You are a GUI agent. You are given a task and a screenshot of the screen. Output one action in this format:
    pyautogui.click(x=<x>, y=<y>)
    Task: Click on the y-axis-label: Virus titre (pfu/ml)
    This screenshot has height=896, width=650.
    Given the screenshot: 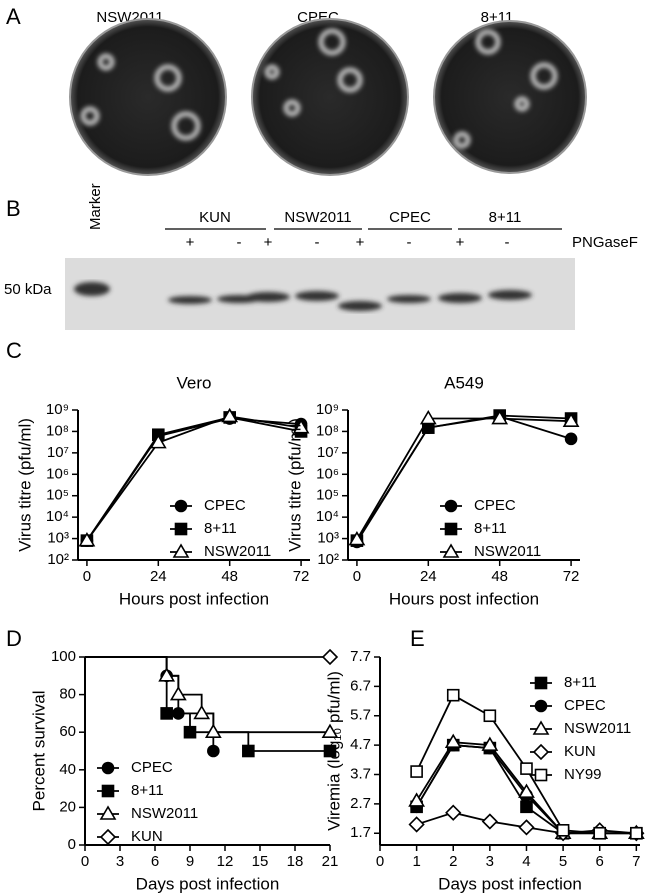 What is the action you would take?
    pyautogui.click(x=24, y=485)
    